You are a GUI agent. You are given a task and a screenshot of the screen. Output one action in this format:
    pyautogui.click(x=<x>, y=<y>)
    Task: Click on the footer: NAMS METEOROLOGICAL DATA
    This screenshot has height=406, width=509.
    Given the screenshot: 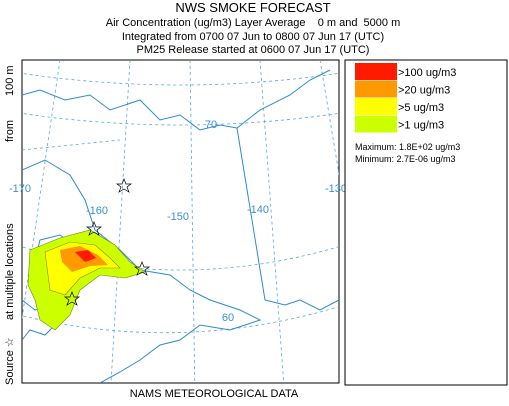 What is the action you would take?
    pyautogui.click(x=214, y=394)
    